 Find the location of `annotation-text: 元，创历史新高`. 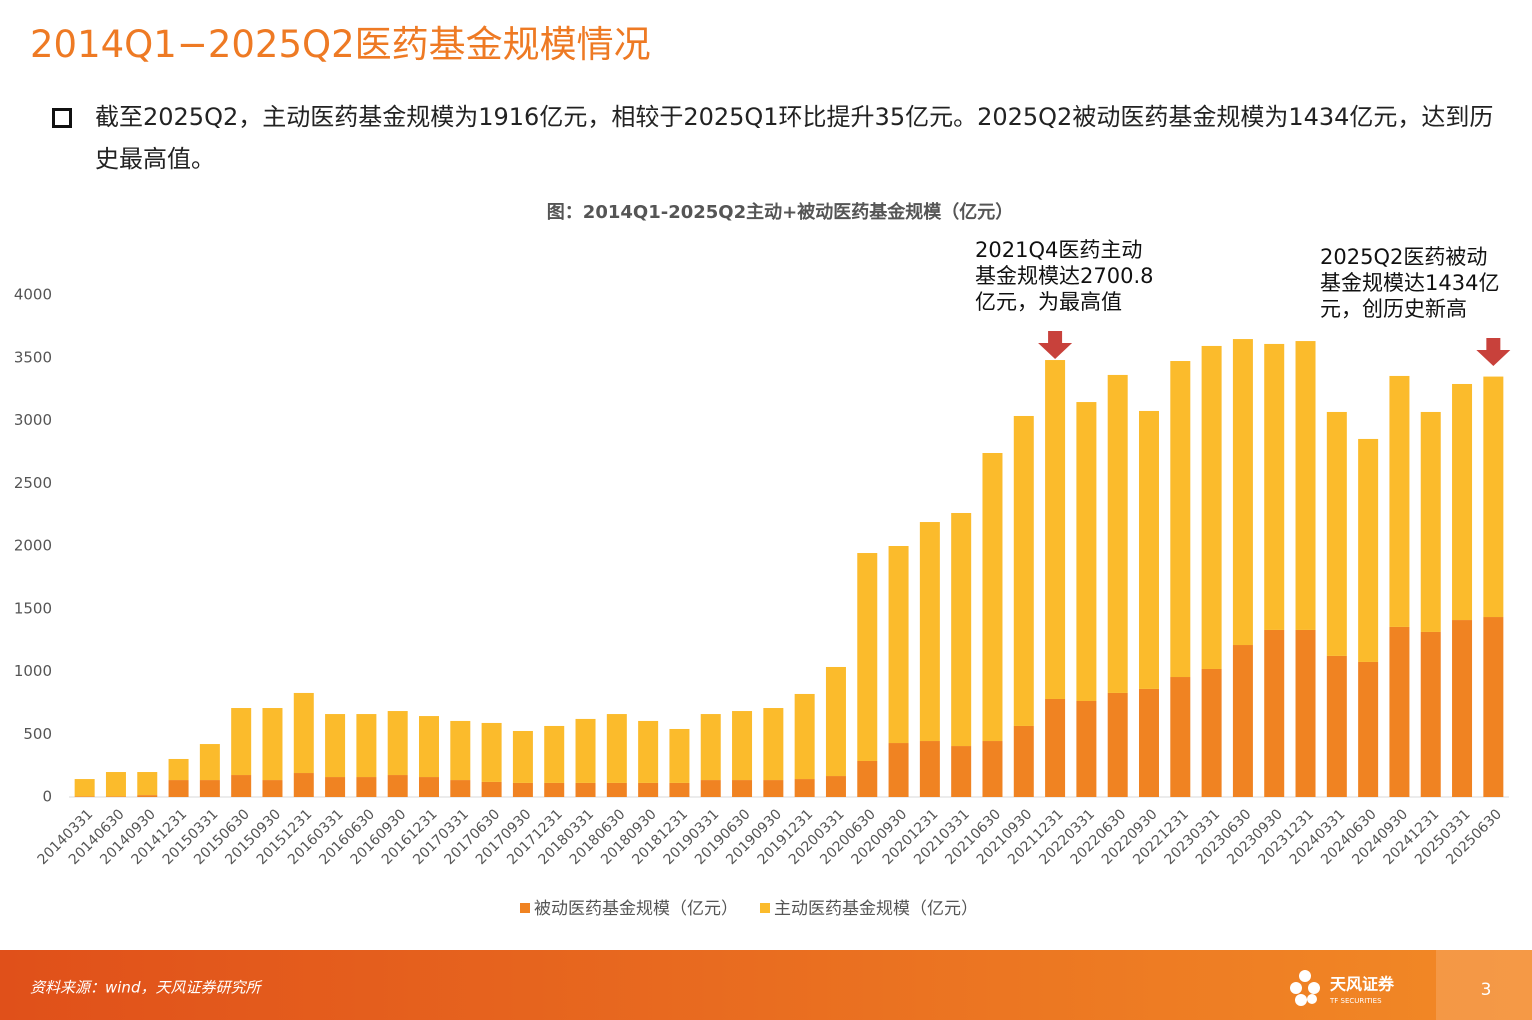

annotation-text: 元，创历史新高 is located at coordinates (1393, 309).